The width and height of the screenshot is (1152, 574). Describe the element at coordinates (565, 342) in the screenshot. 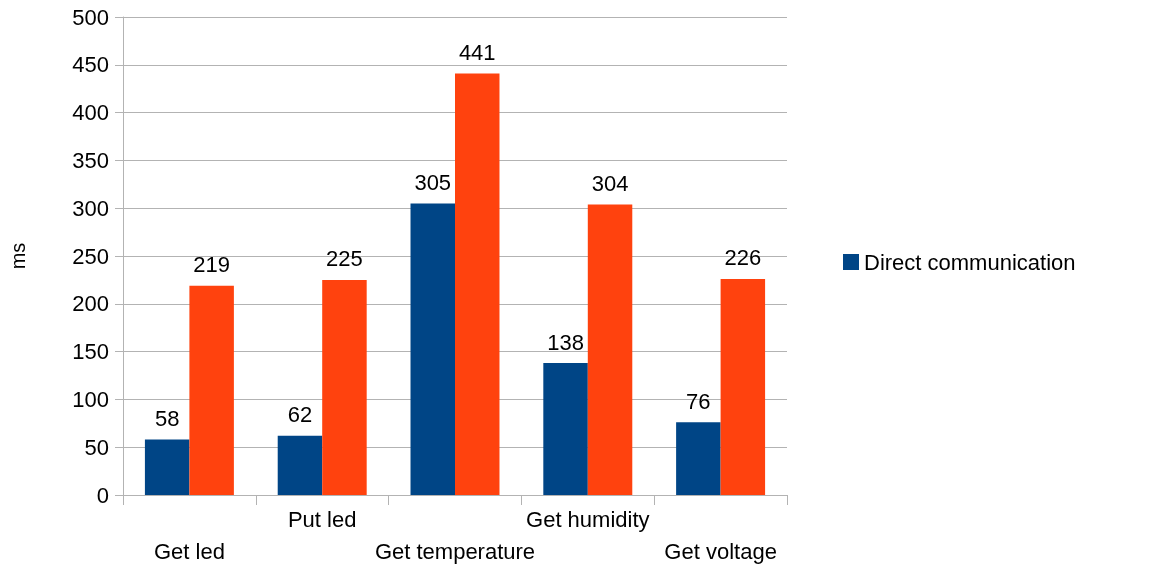

I see `data-label: 138` at that location.